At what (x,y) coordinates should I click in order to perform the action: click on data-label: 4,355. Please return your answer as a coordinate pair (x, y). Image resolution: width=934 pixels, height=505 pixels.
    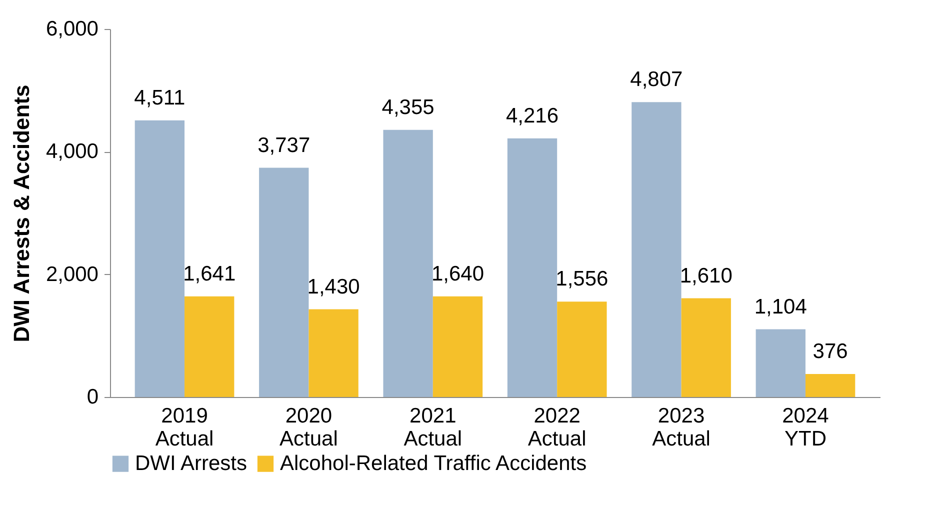
    Looking at the image, I should click on (408, 107).